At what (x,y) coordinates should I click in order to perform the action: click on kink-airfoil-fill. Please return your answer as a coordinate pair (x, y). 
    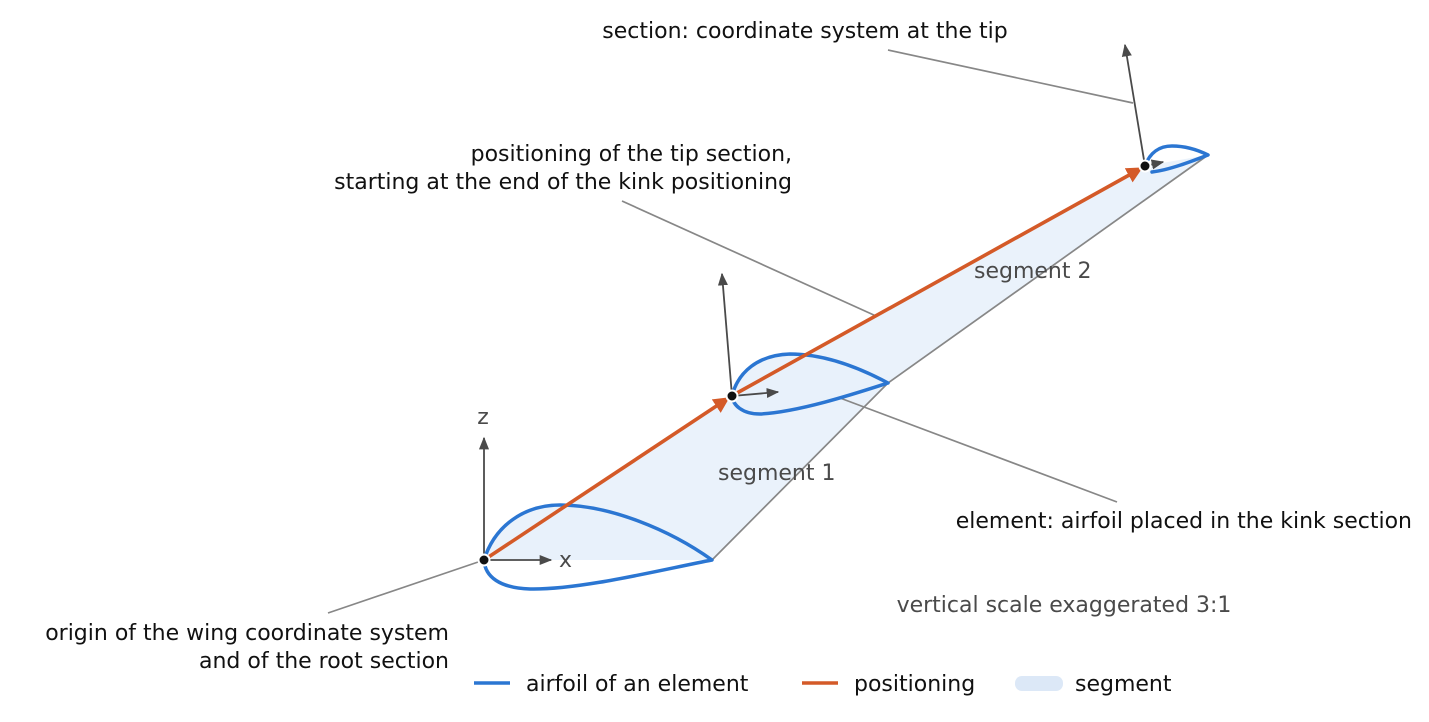
    Looking at the image, I should click on (810, 384).